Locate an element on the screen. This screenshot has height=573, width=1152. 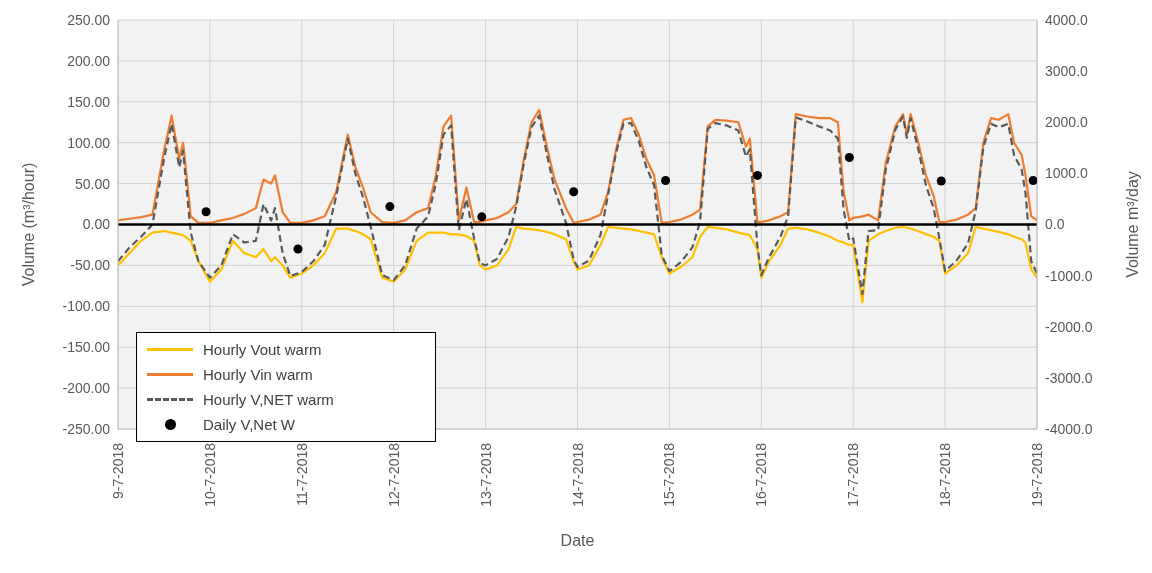
y2-tick-label: -4000.0 is located at coordinates (1069, 428).